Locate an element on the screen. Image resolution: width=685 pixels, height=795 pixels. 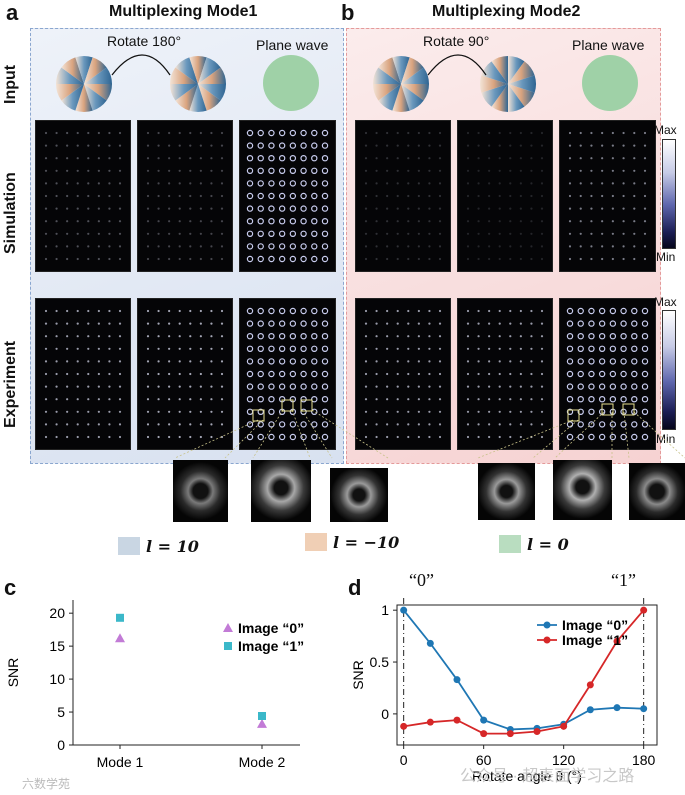
d-ylabel: SNR is located at coordinates (358, 675).